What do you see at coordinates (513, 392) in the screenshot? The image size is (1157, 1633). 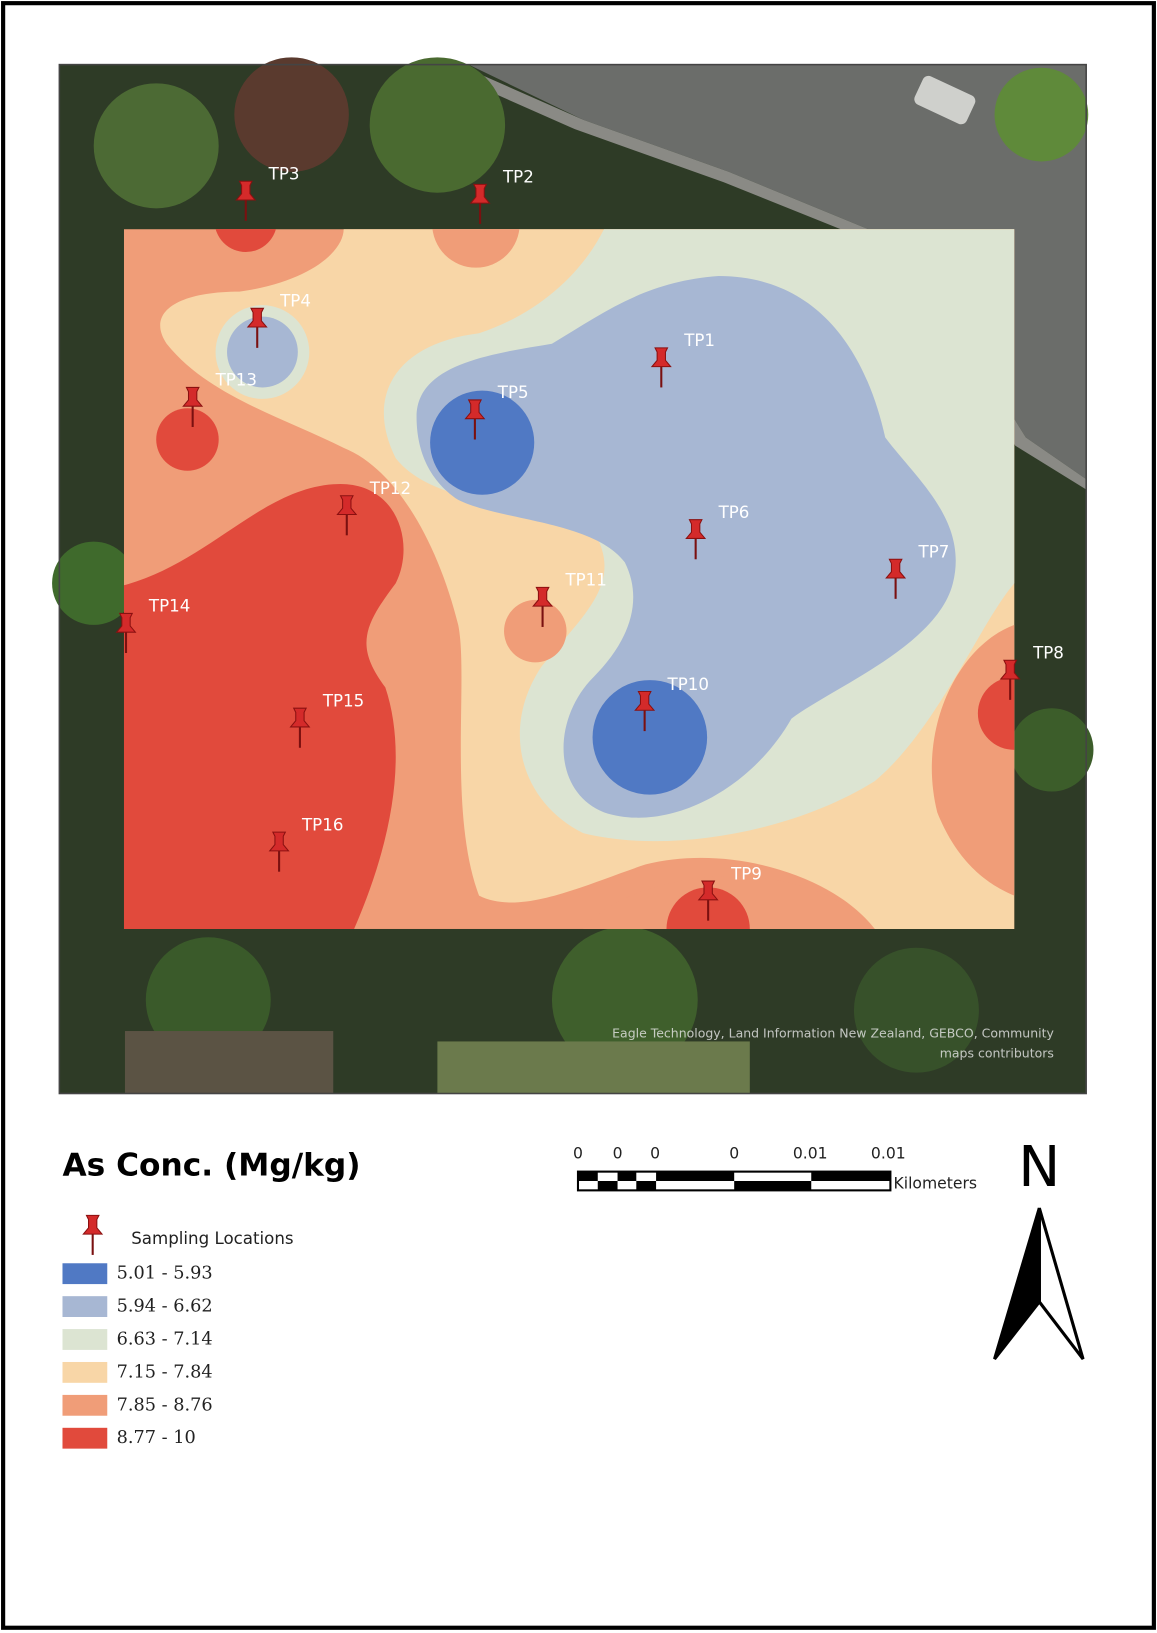 I see `point-label: TP5` at bounding box center [513, 392].